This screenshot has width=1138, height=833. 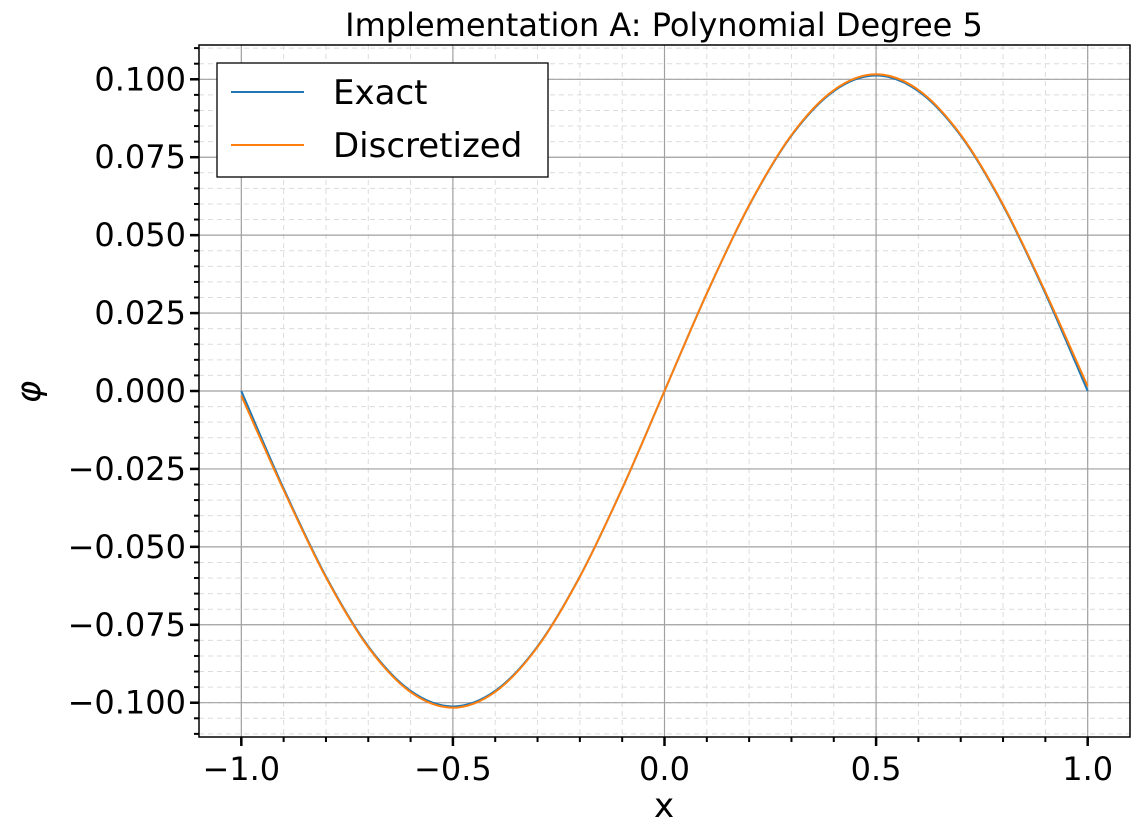 I want to click on y-axis-label: φ, so click(x=29, y=391).